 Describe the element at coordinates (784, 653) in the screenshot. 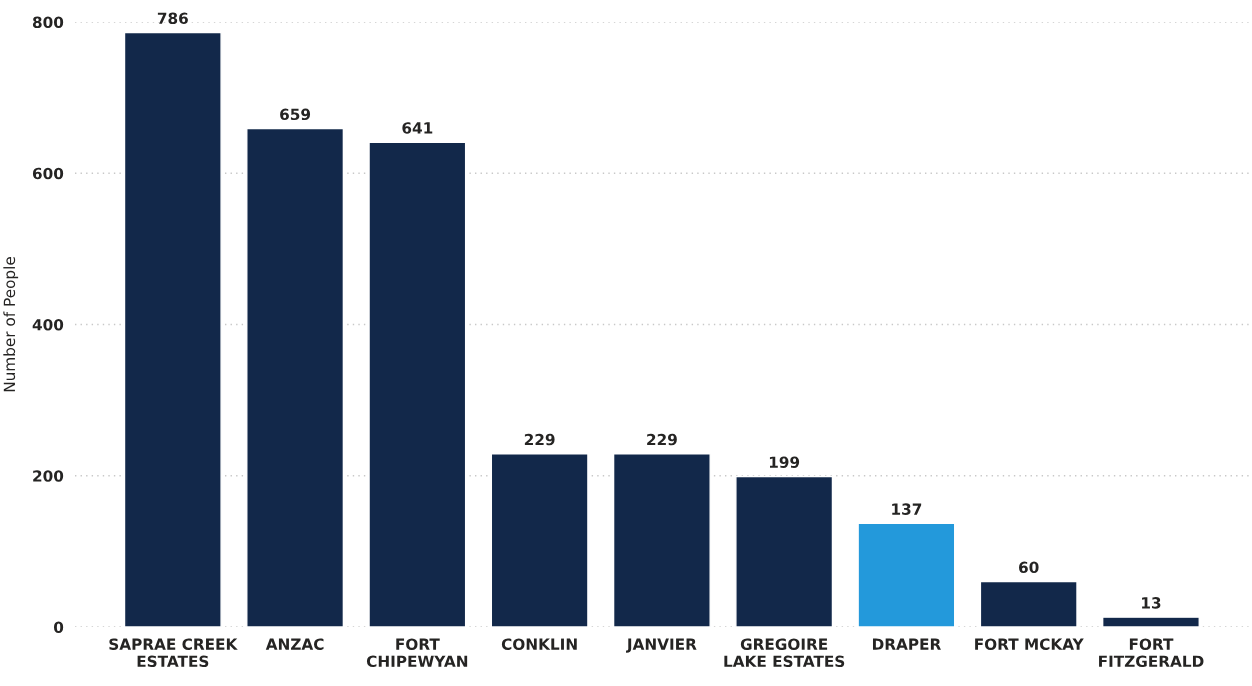

I see `x-tick-label: GREGOIRE LAKE ESTATES` at that location.